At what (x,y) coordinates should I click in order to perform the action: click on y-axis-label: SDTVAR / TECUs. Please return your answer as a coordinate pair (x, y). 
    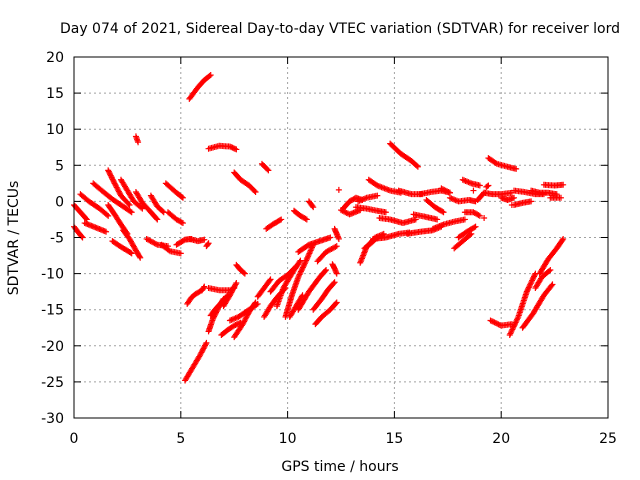
    Looking at the image, I should click on (14, 238).